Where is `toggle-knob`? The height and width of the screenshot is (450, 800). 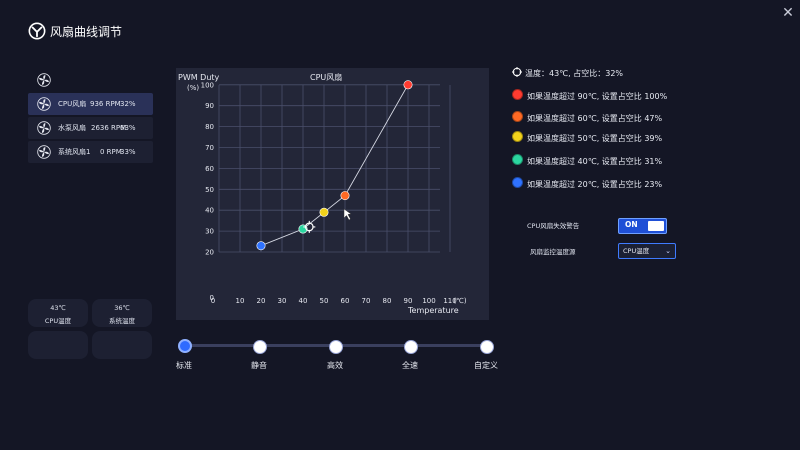
toggle-knob is located at coordinates (656, 226).